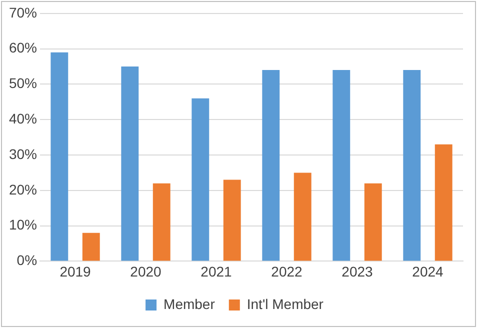 Image resolution: width=477 pixels, height=328 pixels. What do you see at coordinates (428, 271) in the screenshot?
I see `x-tick-label: 2024` at bounding box center [428, 271].